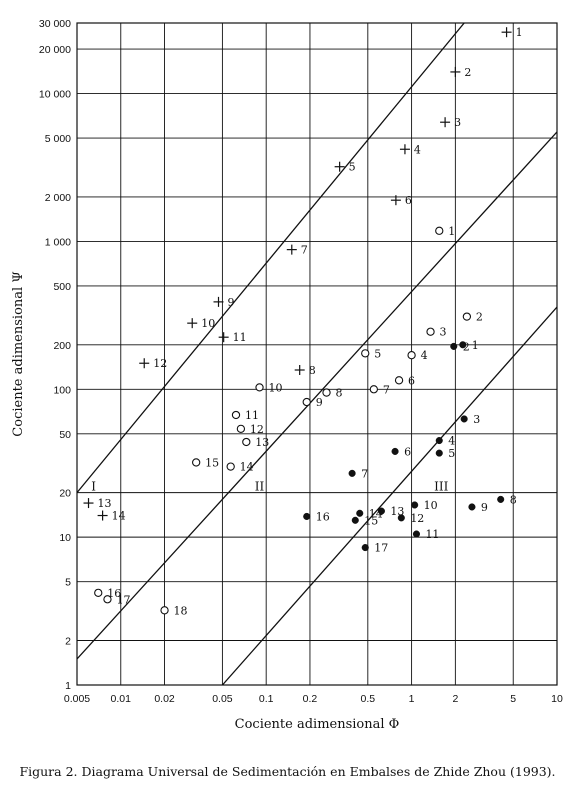 Image resolution: width=575 pixels, height=789 pixels. I want to click on y-tick-label: 2, so click(68, 641).